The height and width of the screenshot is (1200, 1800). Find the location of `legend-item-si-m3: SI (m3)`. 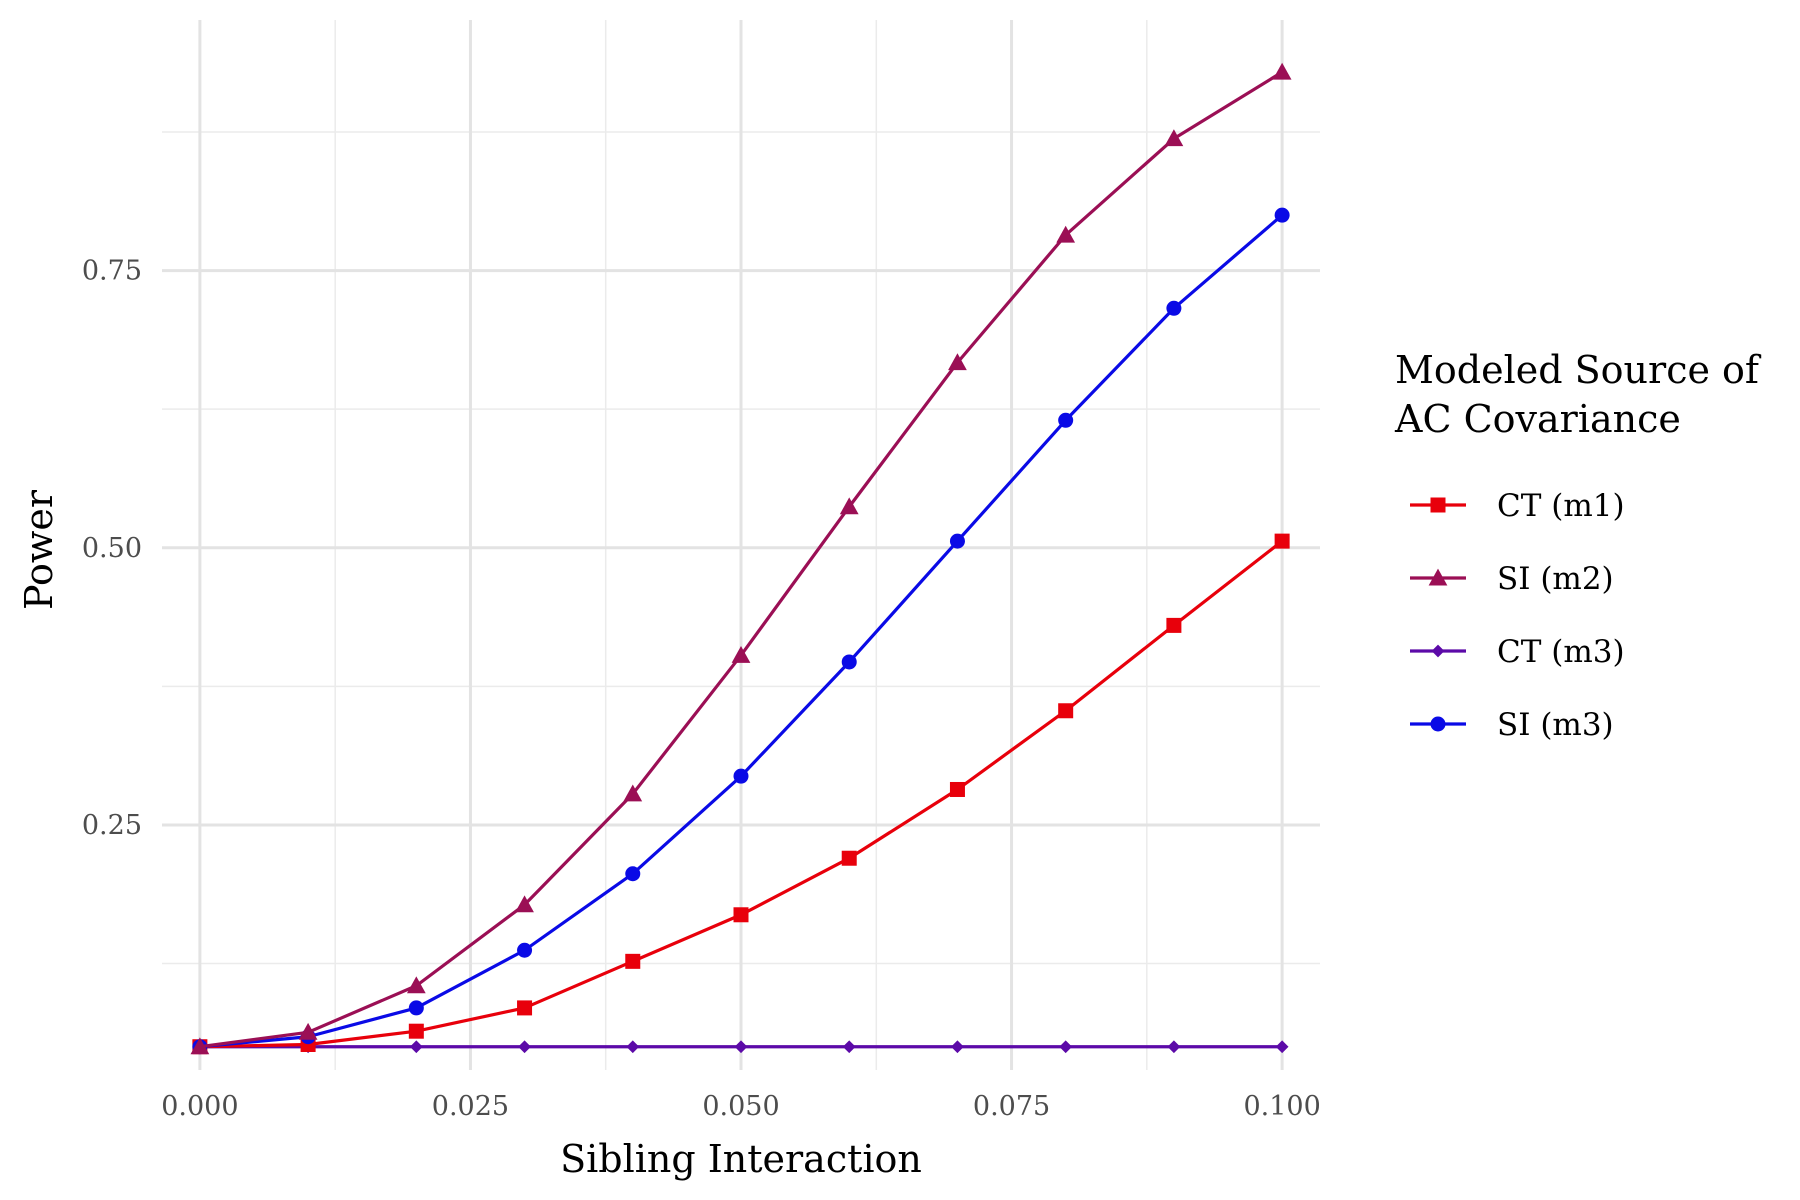

legend-item-si-m3: SI (m3) is located at coordinates (1512, 725).